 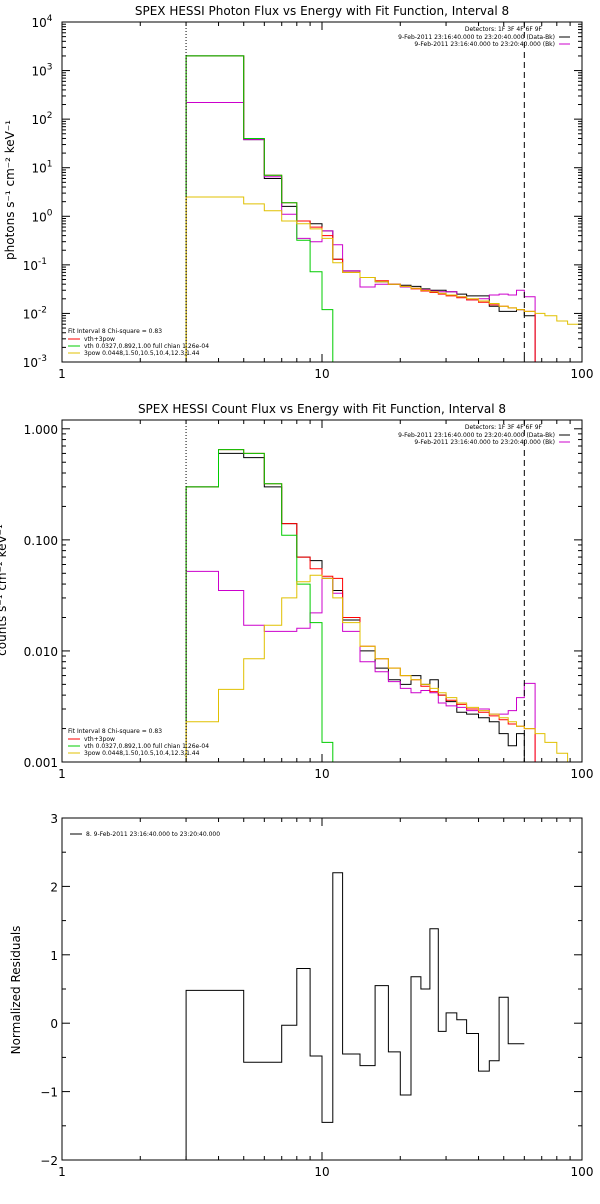 I want to click on series-data-bk-line, so click(x=360, y=208).